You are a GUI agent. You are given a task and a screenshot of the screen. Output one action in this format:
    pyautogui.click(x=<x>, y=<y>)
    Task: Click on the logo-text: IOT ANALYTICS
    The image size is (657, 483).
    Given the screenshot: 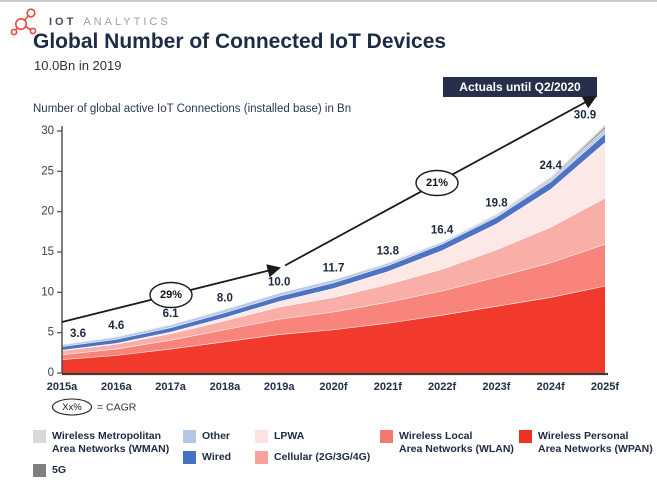 What is the action you would take?
    pyautogui.click(x=110, y=22)
    